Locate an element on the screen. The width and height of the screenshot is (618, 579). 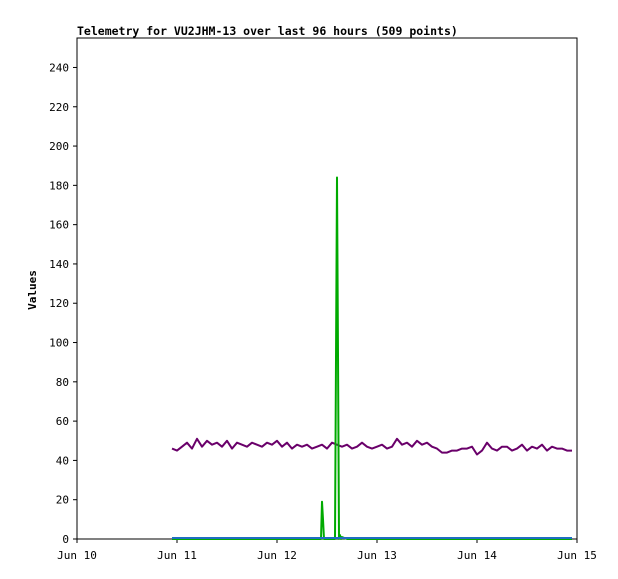
x-tick-label: Jun 11 is located at coordinates (177, 555).